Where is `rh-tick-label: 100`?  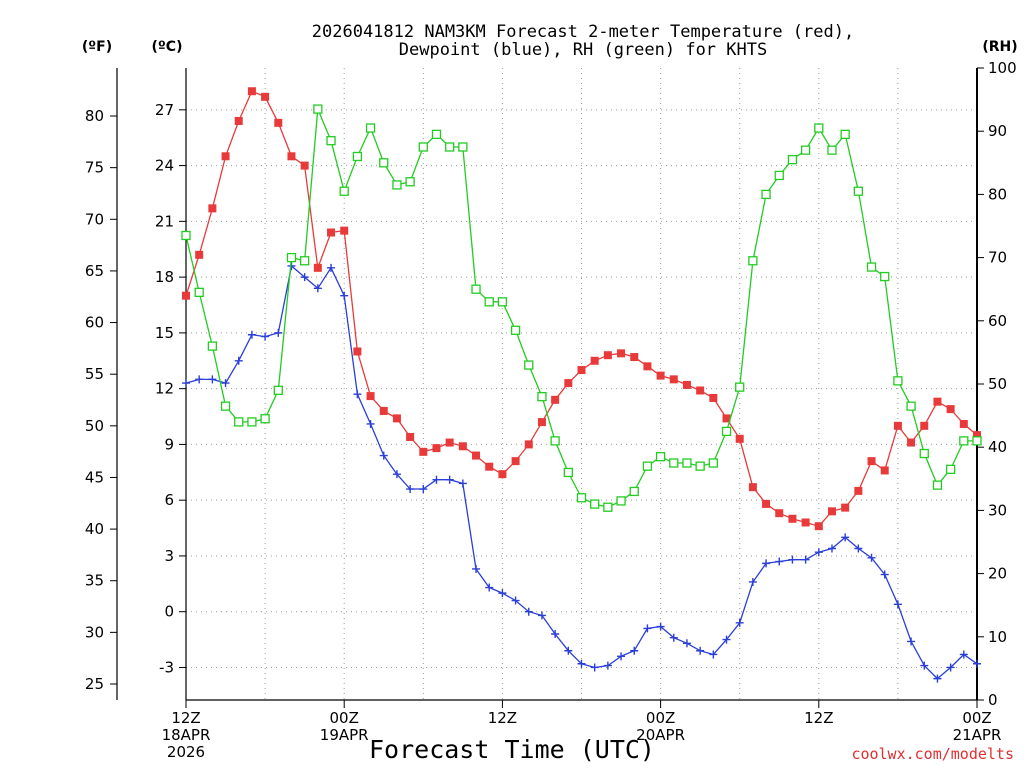
rh-tick-label: 100 is located at coordinates (1002, 68).